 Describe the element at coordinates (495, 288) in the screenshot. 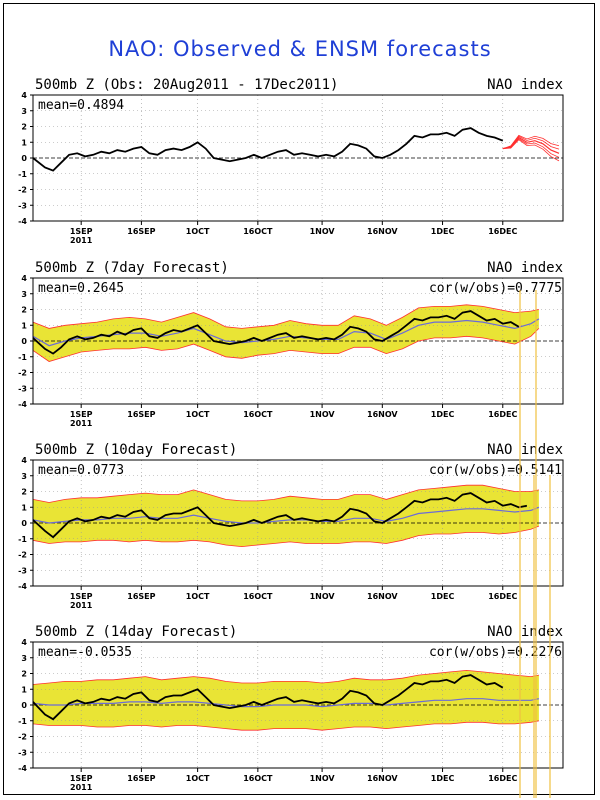

I see `stat-correlation: cor(w/obs)=0.7775` at that location.